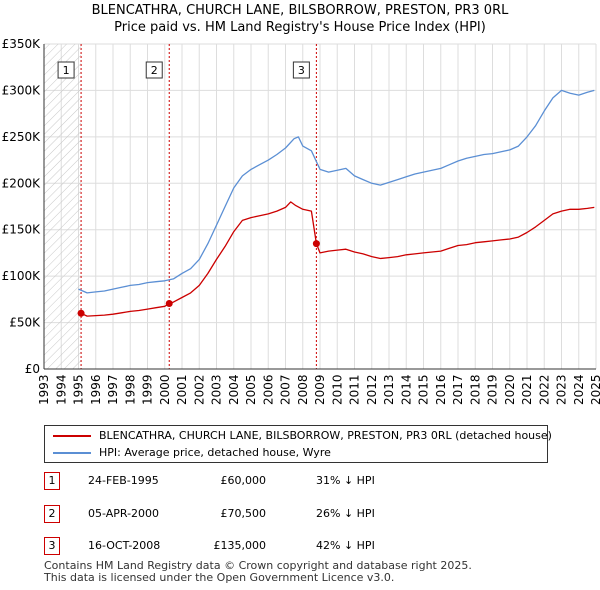  I want to click on x-tick-label: 1999, so click(148, 389).